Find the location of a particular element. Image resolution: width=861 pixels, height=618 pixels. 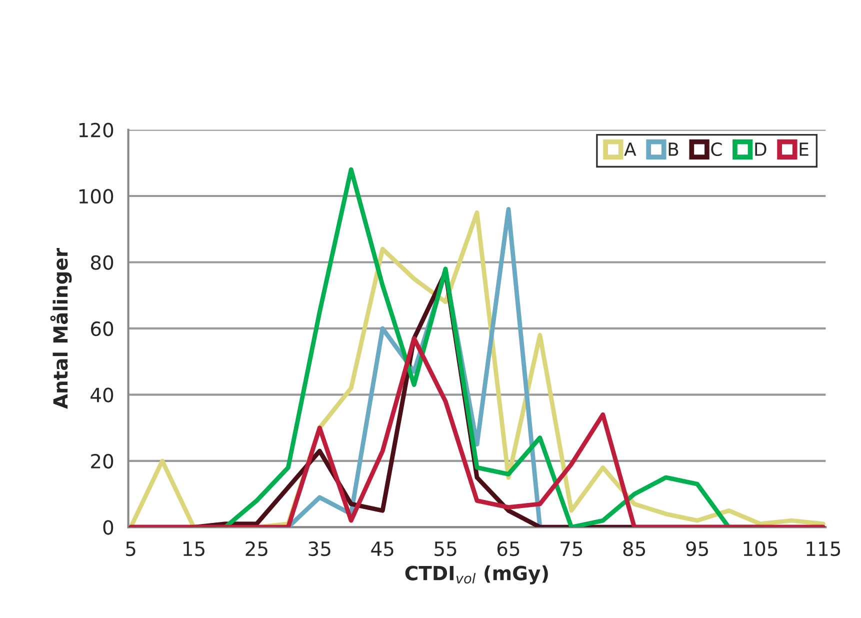

y-tick-label: 120 is located at coordinates (96, 130).